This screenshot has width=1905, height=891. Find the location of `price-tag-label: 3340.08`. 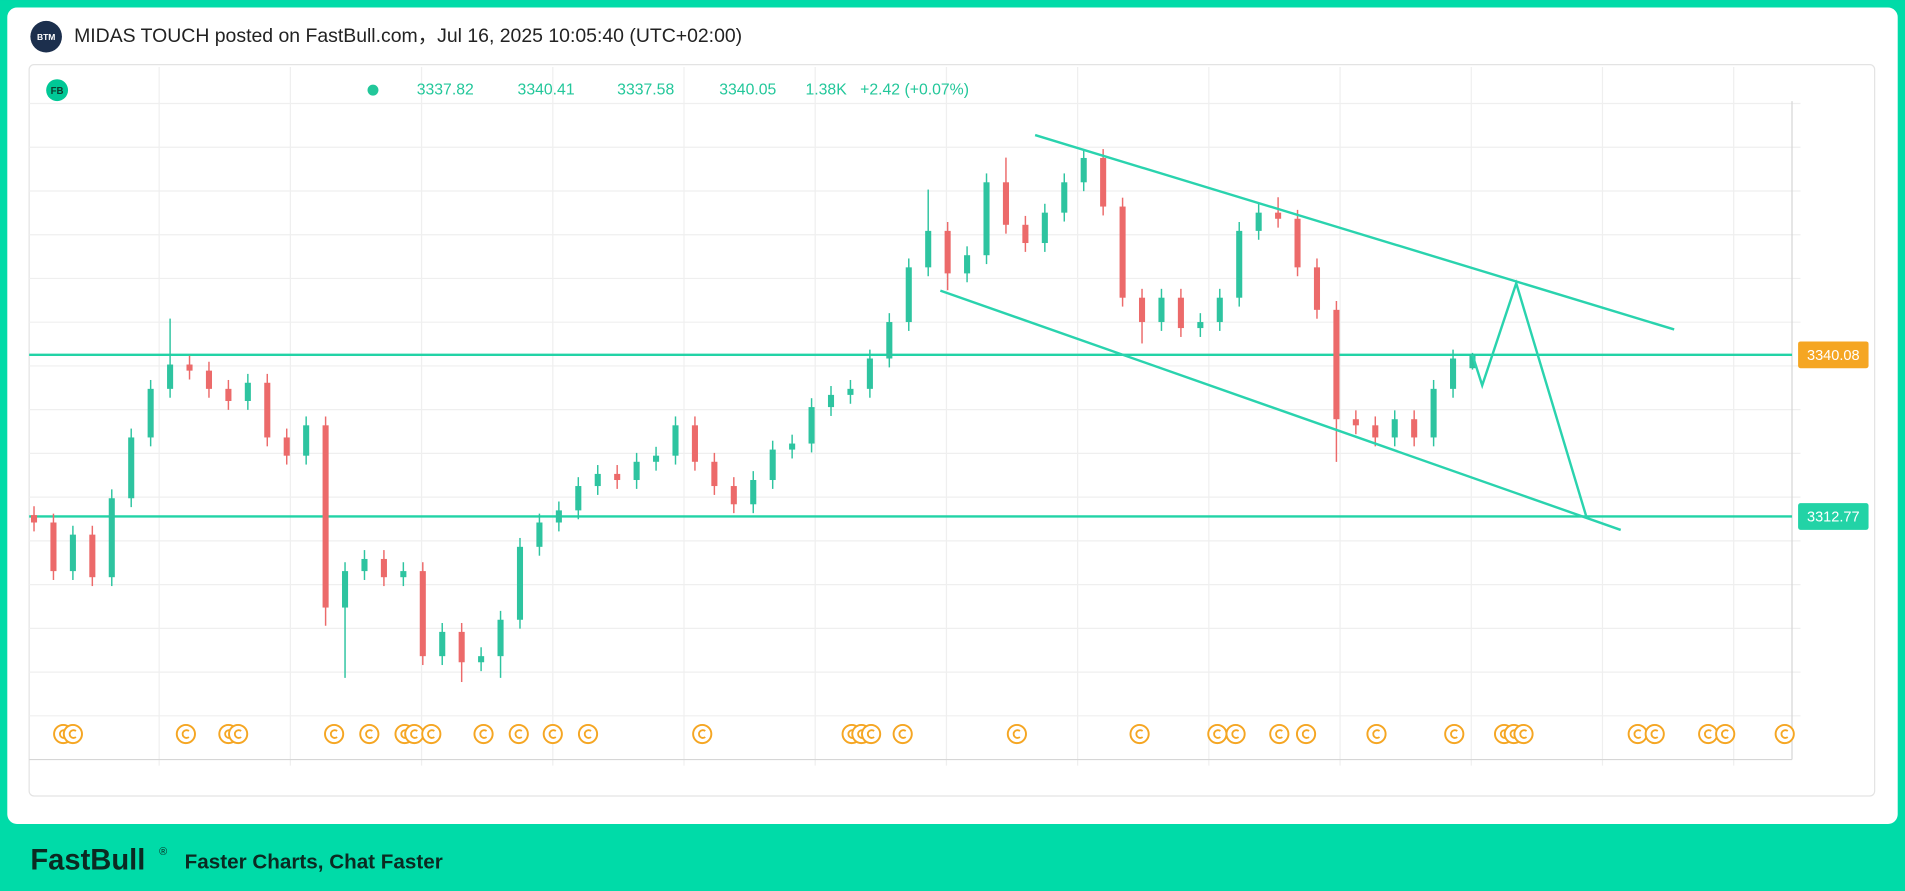

price-tag-label: 3340.08 is located at coordinates (1833, 356).